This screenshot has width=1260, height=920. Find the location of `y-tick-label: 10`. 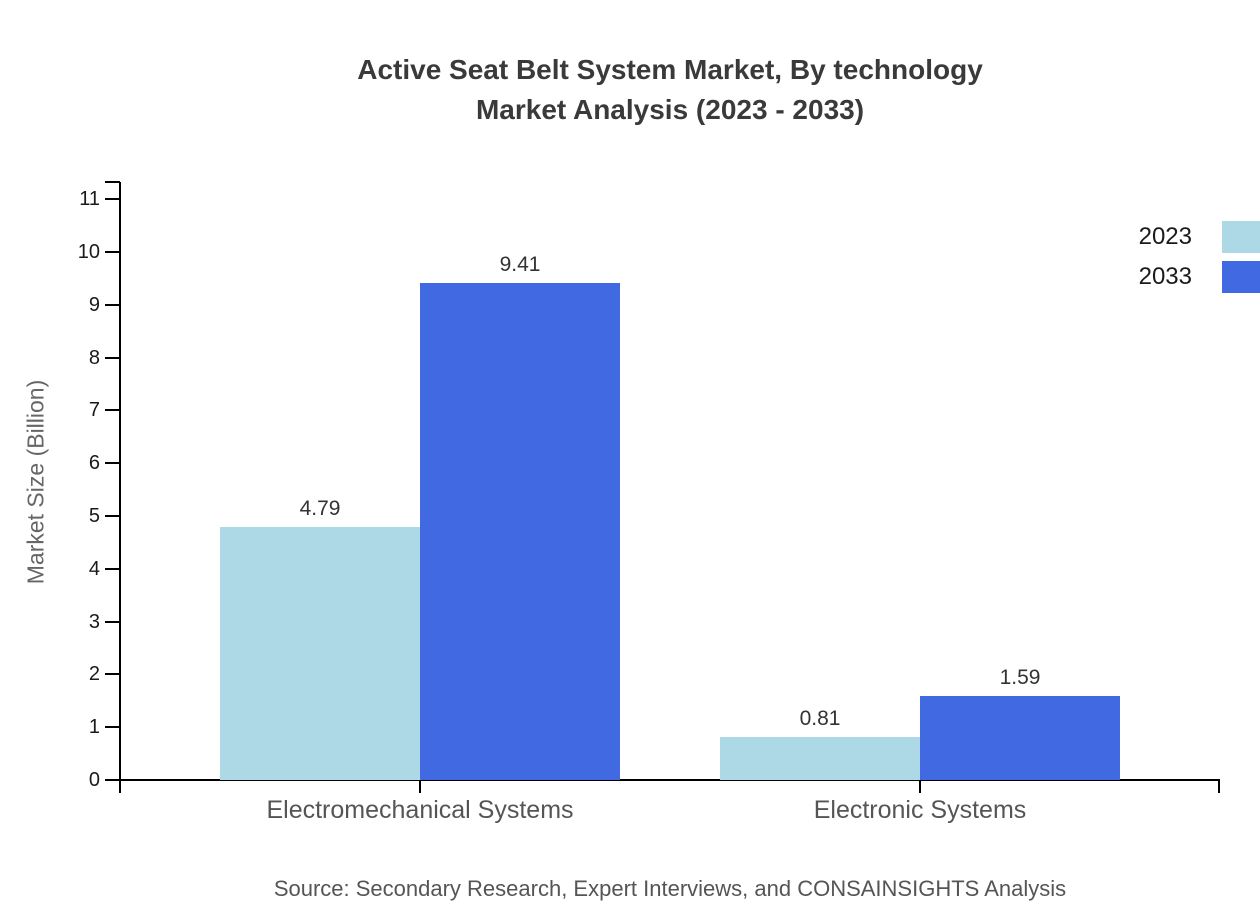

y-tick-label: 10 is located at coordinates (88, 252).